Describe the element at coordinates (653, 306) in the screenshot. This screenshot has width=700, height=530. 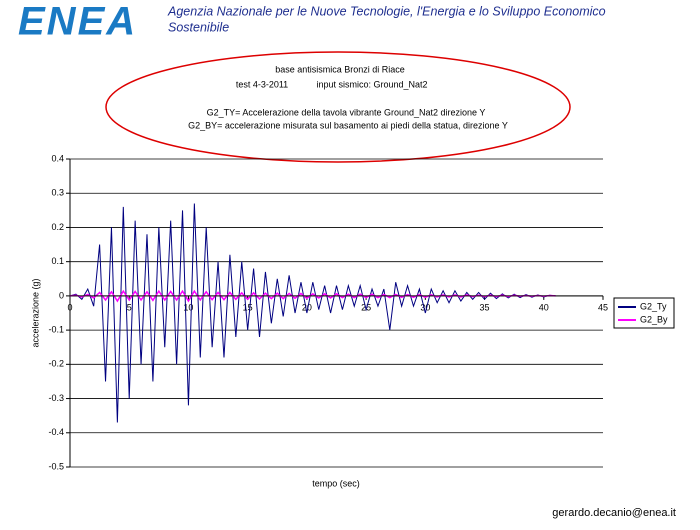
I see `legend-label: G2_Ty` at that location.